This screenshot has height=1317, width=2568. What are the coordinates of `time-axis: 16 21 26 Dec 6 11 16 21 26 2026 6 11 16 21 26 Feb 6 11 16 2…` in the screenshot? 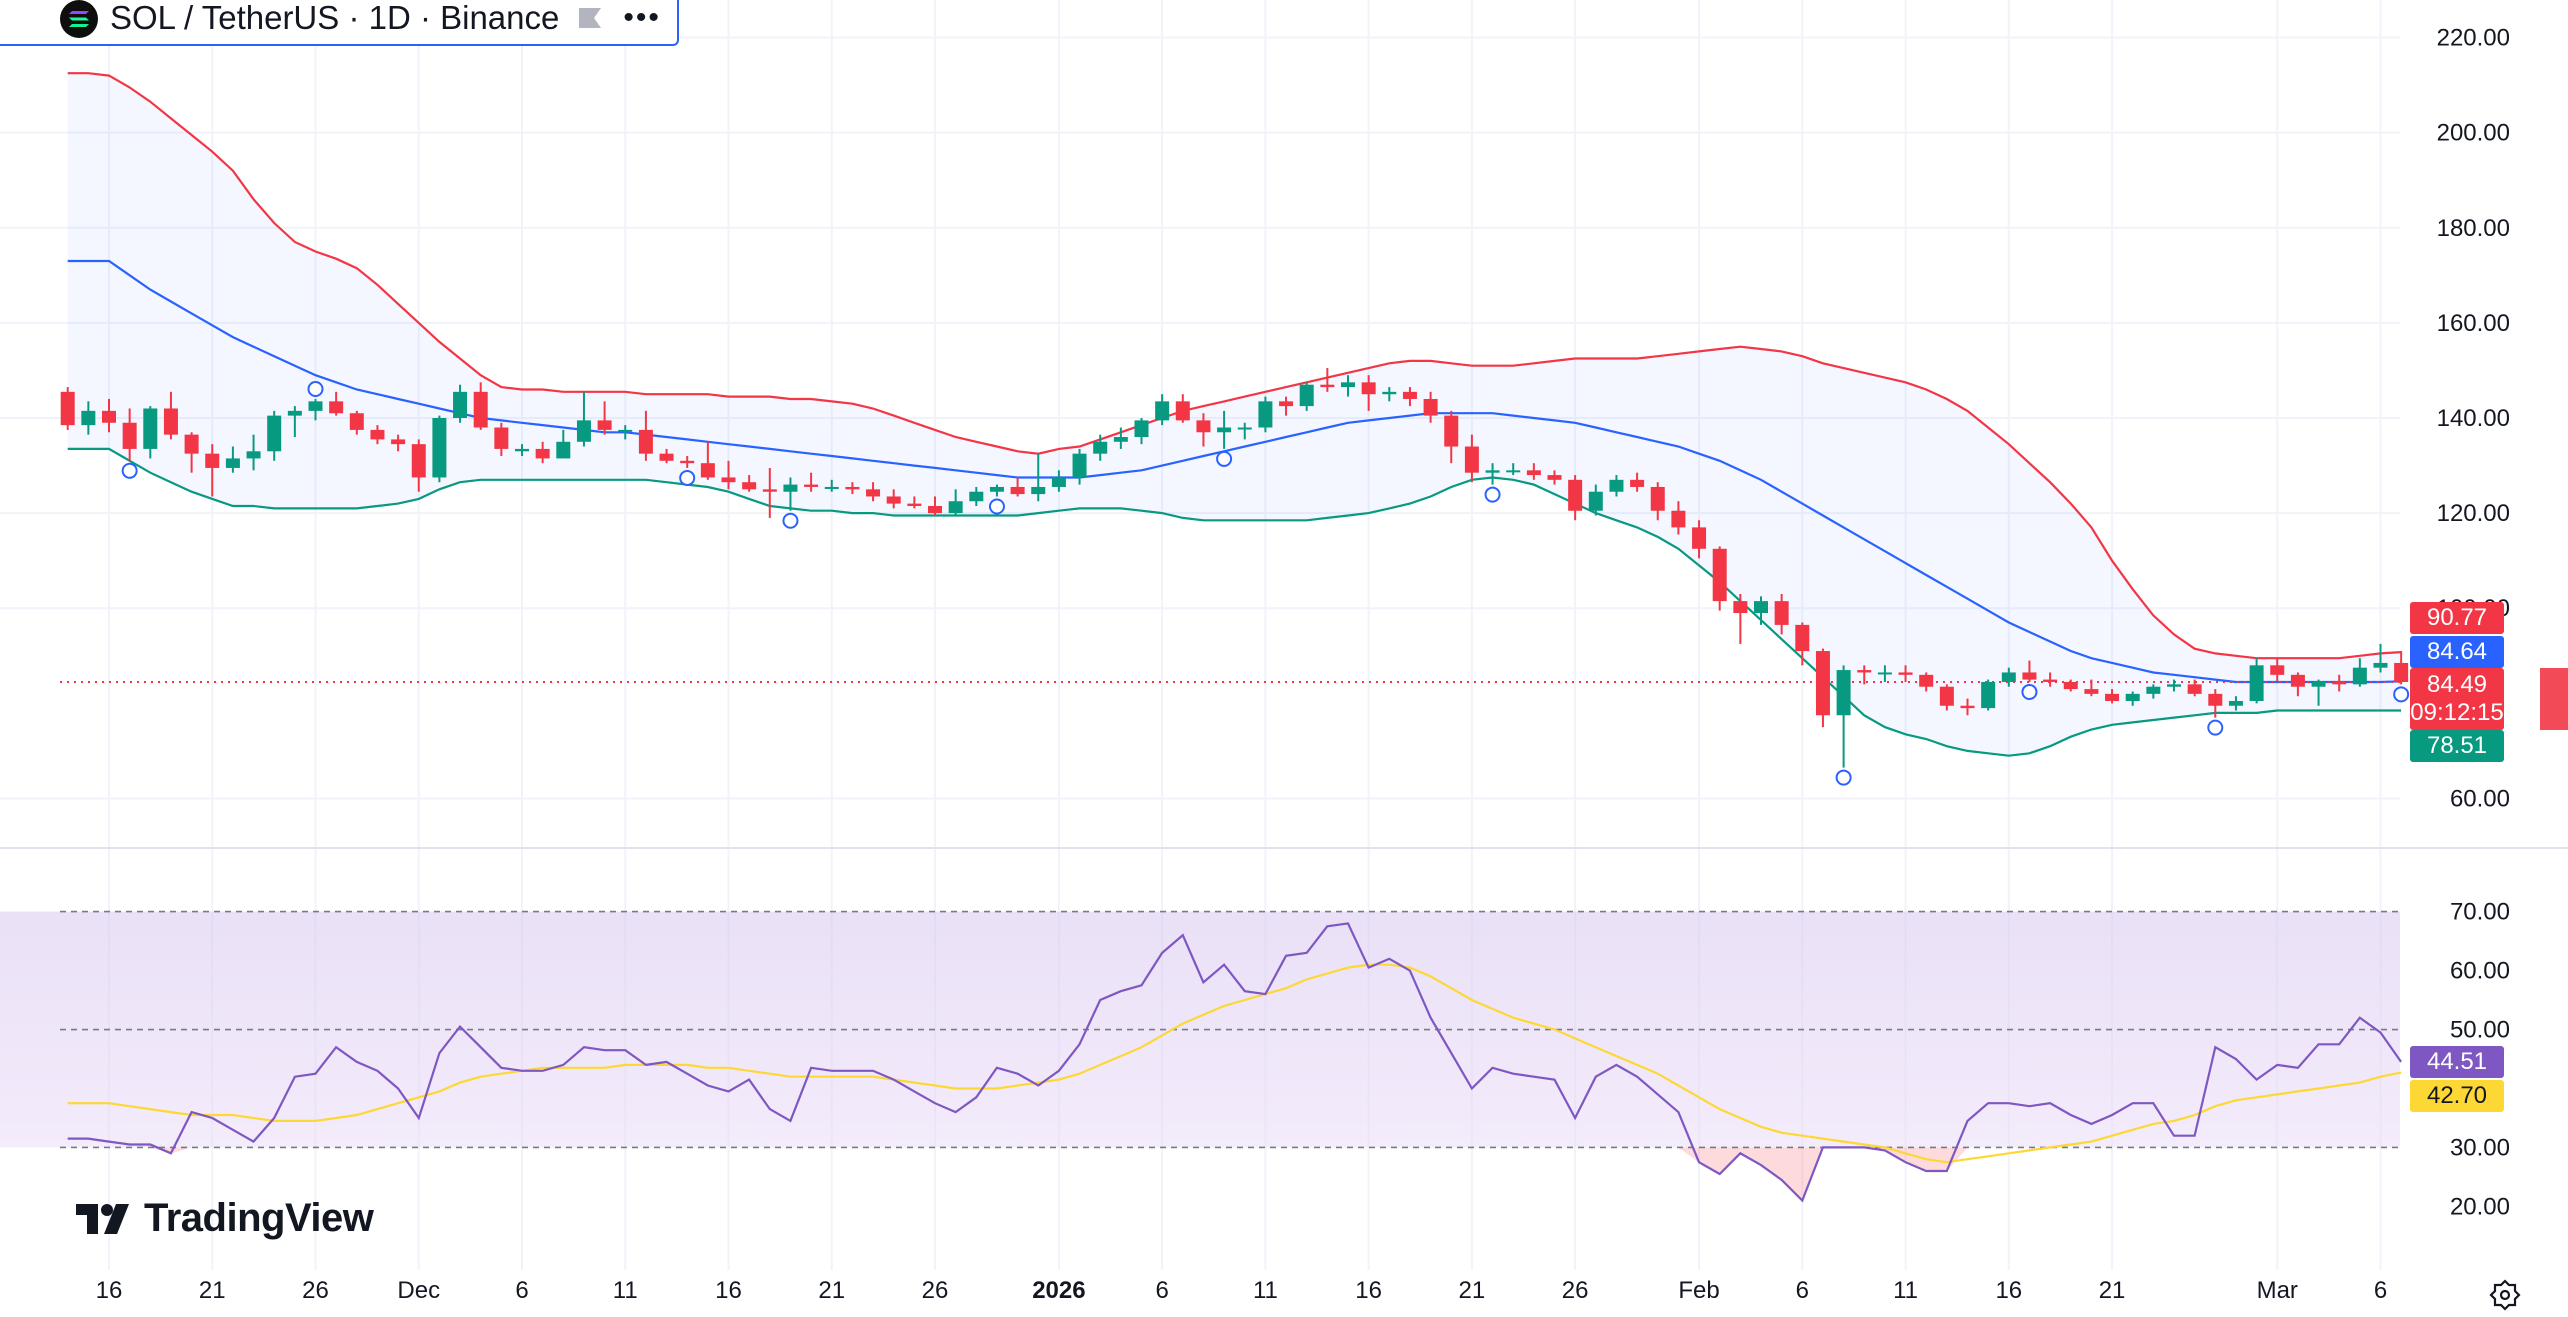 It's located at (1242, 1290).